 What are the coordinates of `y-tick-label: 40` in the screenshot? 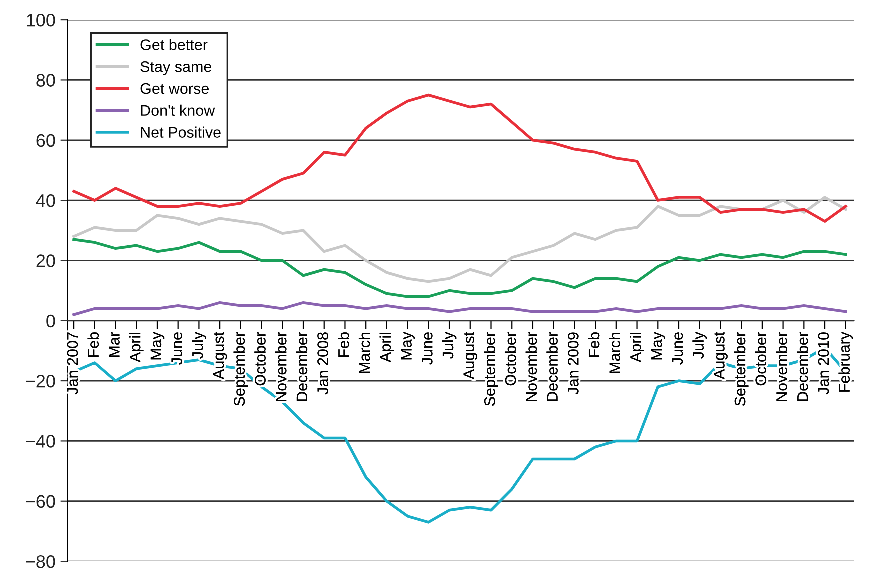 It's located at (46, 201).